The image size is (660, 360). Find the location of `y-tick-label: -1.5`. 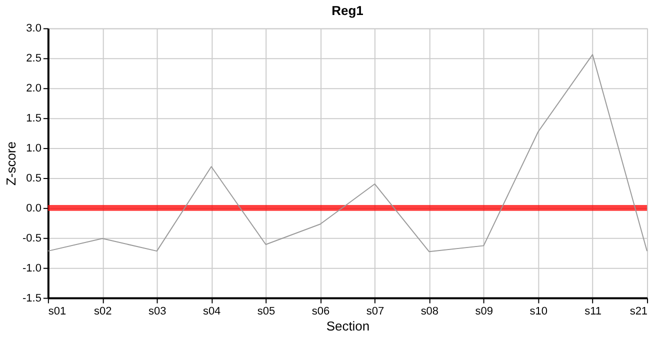

y-tick-label: -1.5 is located at coordinates (32, 298).